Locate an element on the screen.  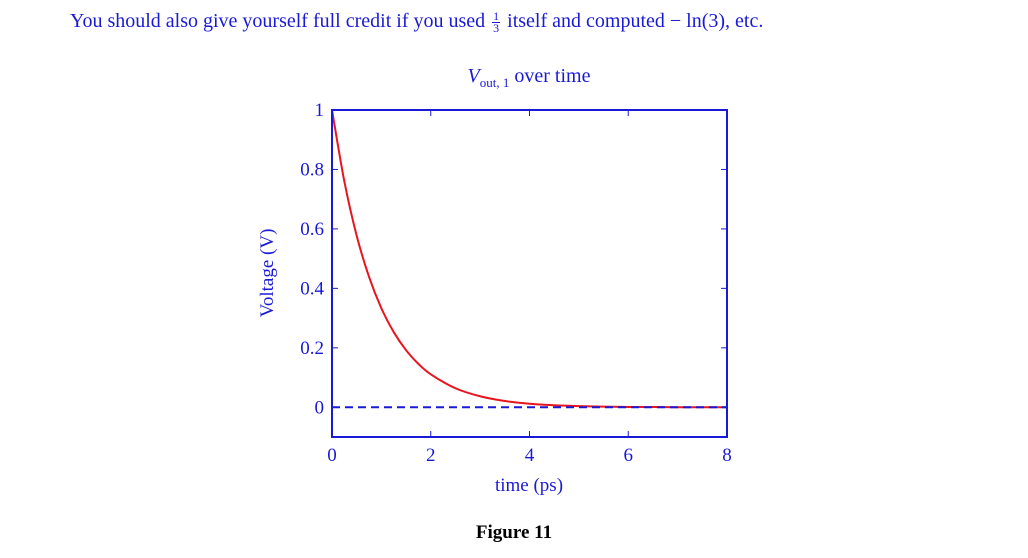
intro-text-end: , etc. is located at coordinates (744, 21).